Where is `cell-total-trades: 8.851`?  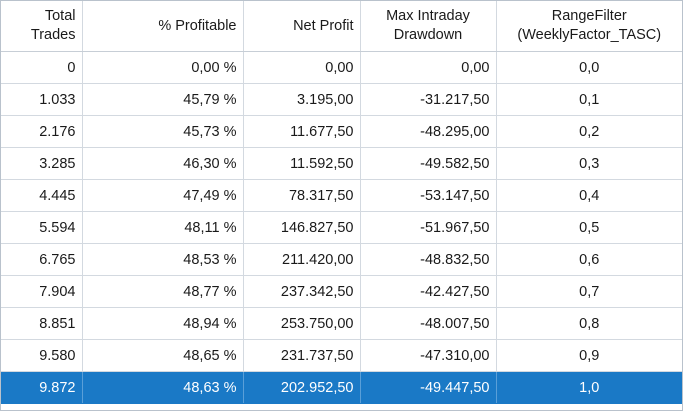
cell-total-trades: 8.851 is located at coordinates (42, 323).